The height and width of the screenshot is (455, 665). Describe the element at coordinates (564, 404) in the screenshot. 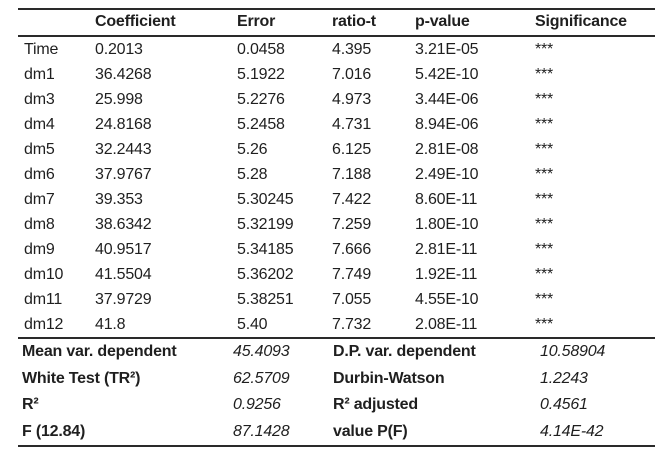

I see `summary-right-value: 0.4561` at that location.